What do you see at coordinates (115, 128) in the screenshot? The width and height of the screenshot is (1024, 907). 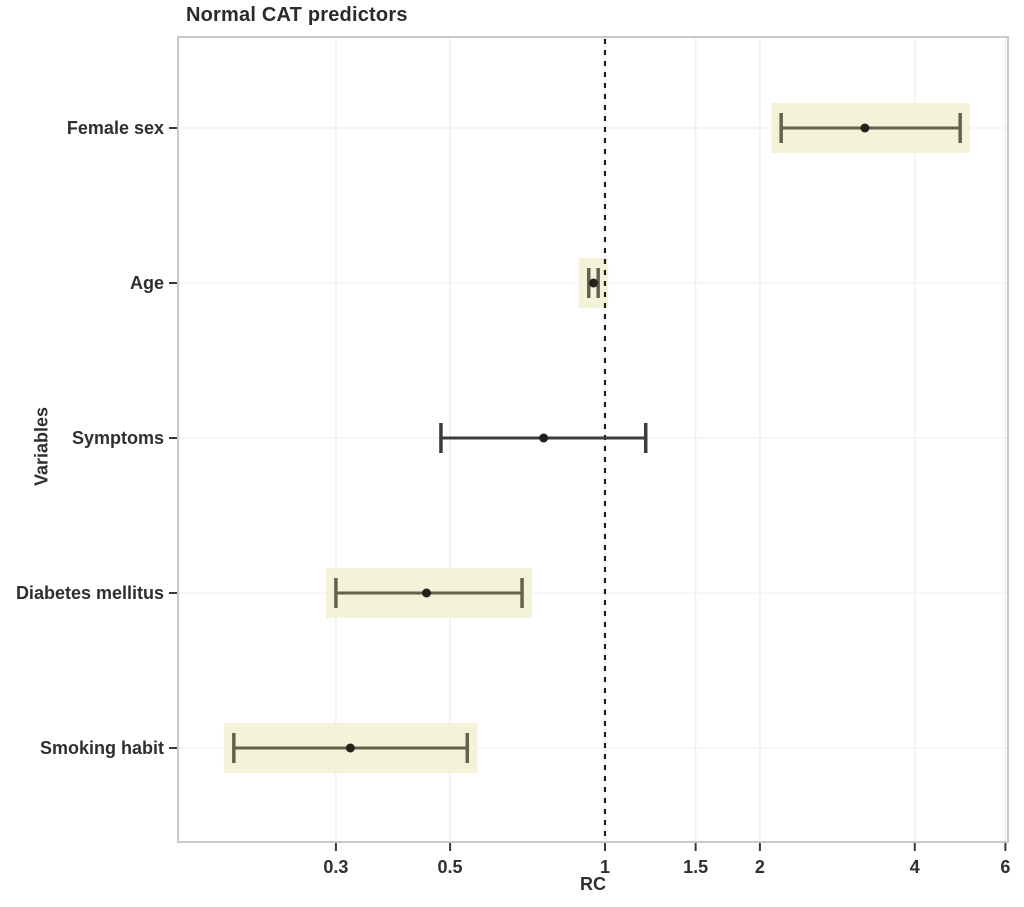 I see `row-label: Female sex` at bounding box center [115, 128].